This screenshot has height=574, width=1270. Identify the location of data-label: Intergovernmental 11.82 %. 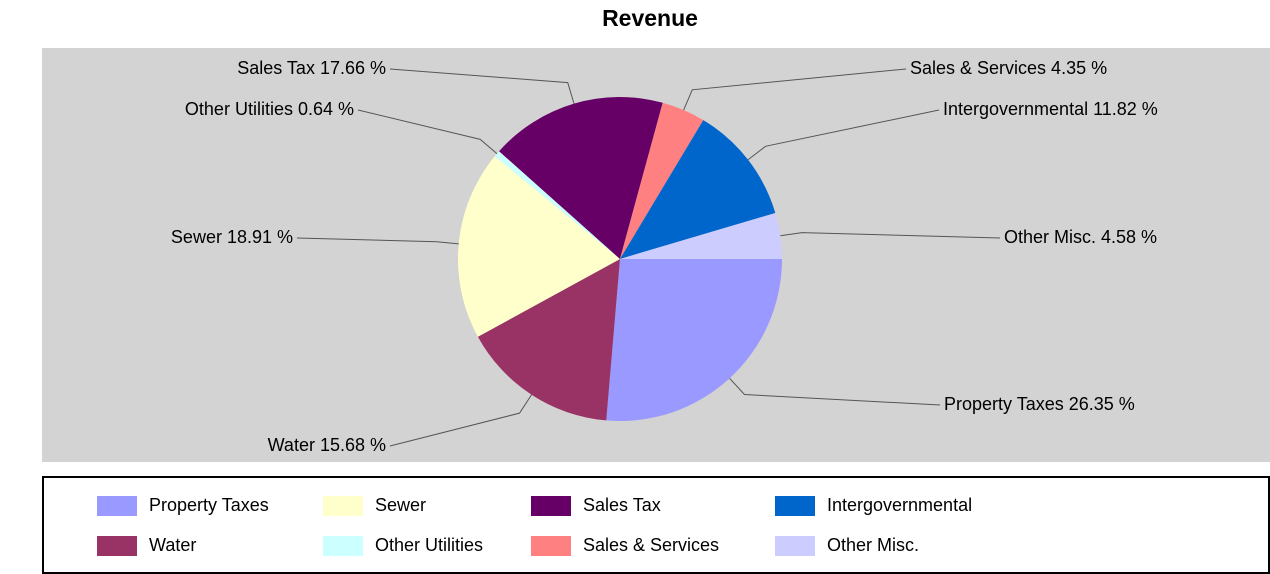
(1050, 109).